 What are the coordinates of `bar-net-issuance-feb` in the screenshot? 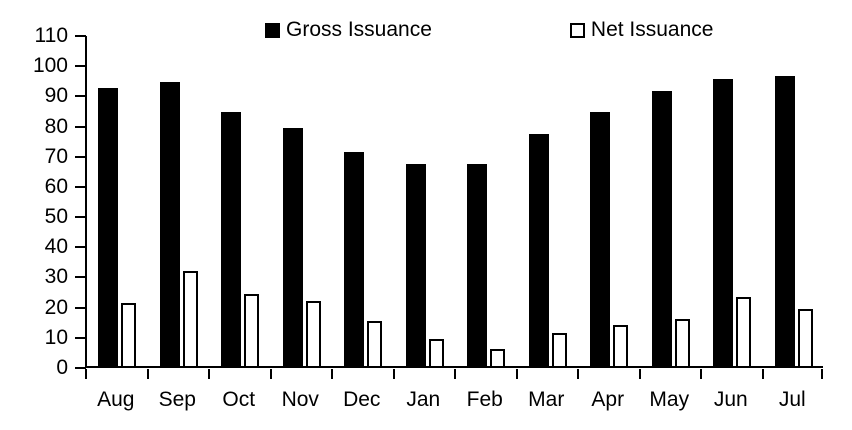 It's located at (497, 357).